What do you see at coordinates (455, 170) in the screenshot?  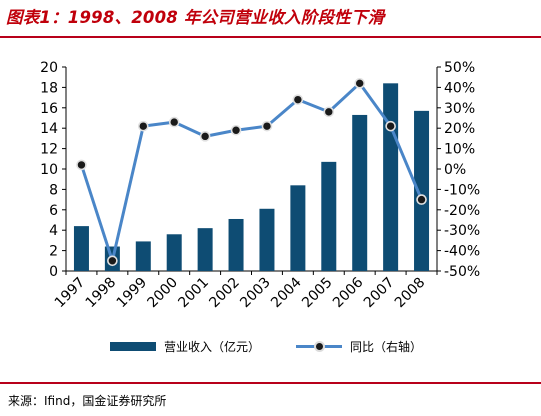 I see `right-axis-tick-label: 0%` at bounding box center [455, 170].